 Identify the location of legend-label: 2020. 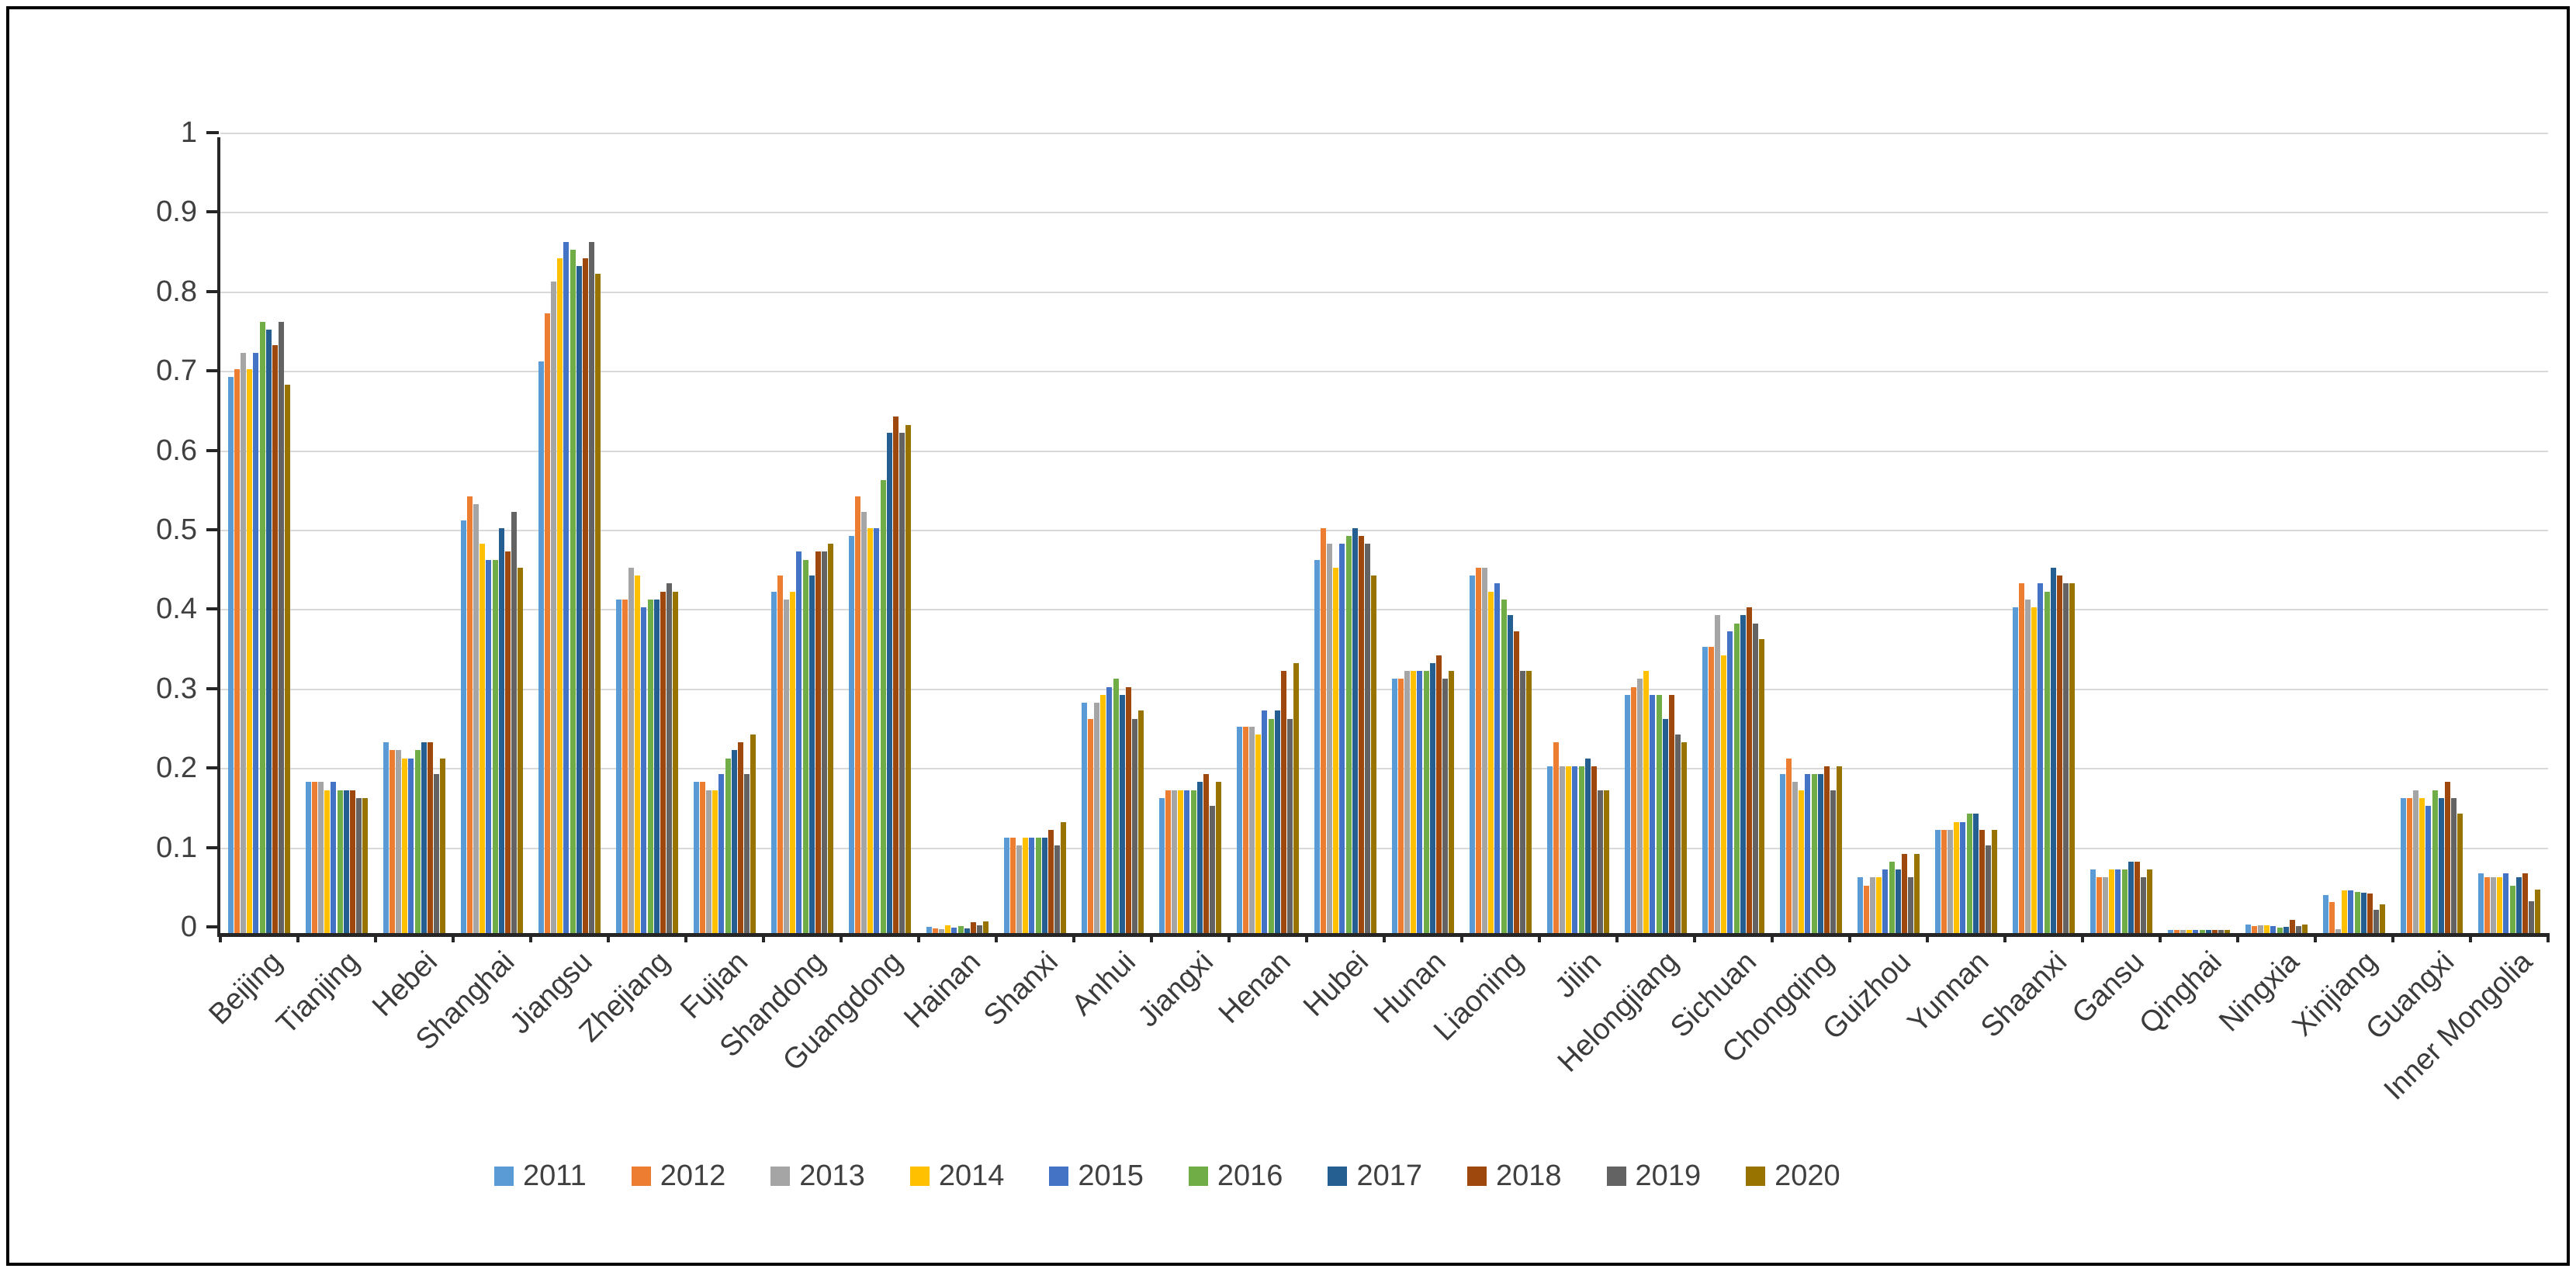
(1807, 1176).